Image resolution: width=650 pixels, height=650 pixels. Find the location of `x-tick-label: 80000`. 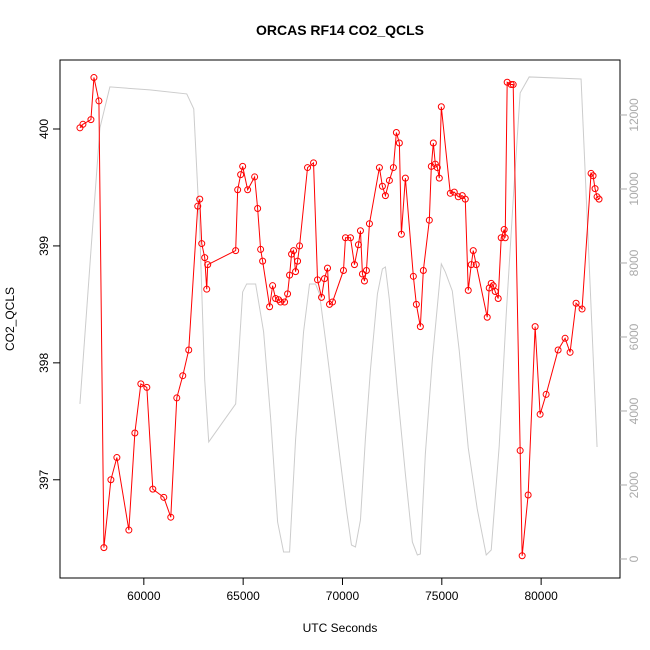

x-tick-label: 80000 is located at coordinates (541, 596).